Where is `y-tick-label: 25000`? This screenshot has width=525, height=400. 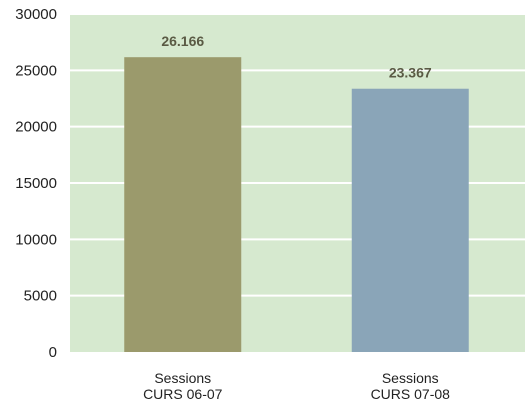 y-tick-label: 25000 is located at coordinates (36, 70).